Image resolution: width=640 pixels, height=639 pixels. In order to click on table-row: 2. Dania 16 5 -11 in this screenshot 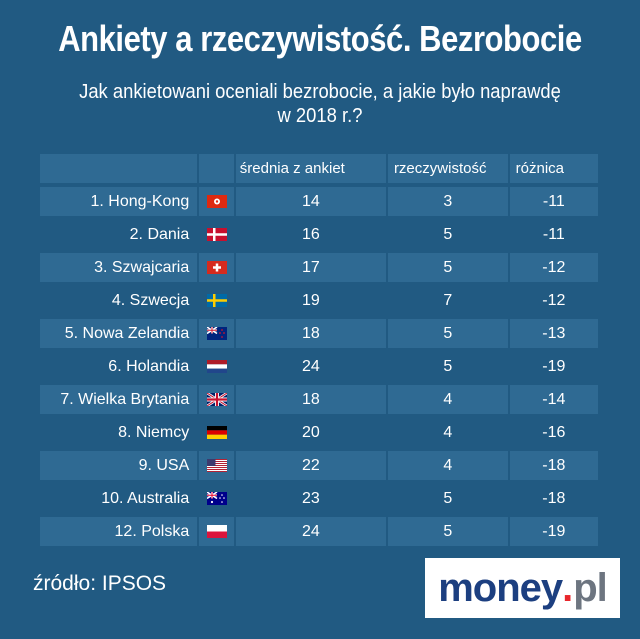, I will do `click(319, 234)`.